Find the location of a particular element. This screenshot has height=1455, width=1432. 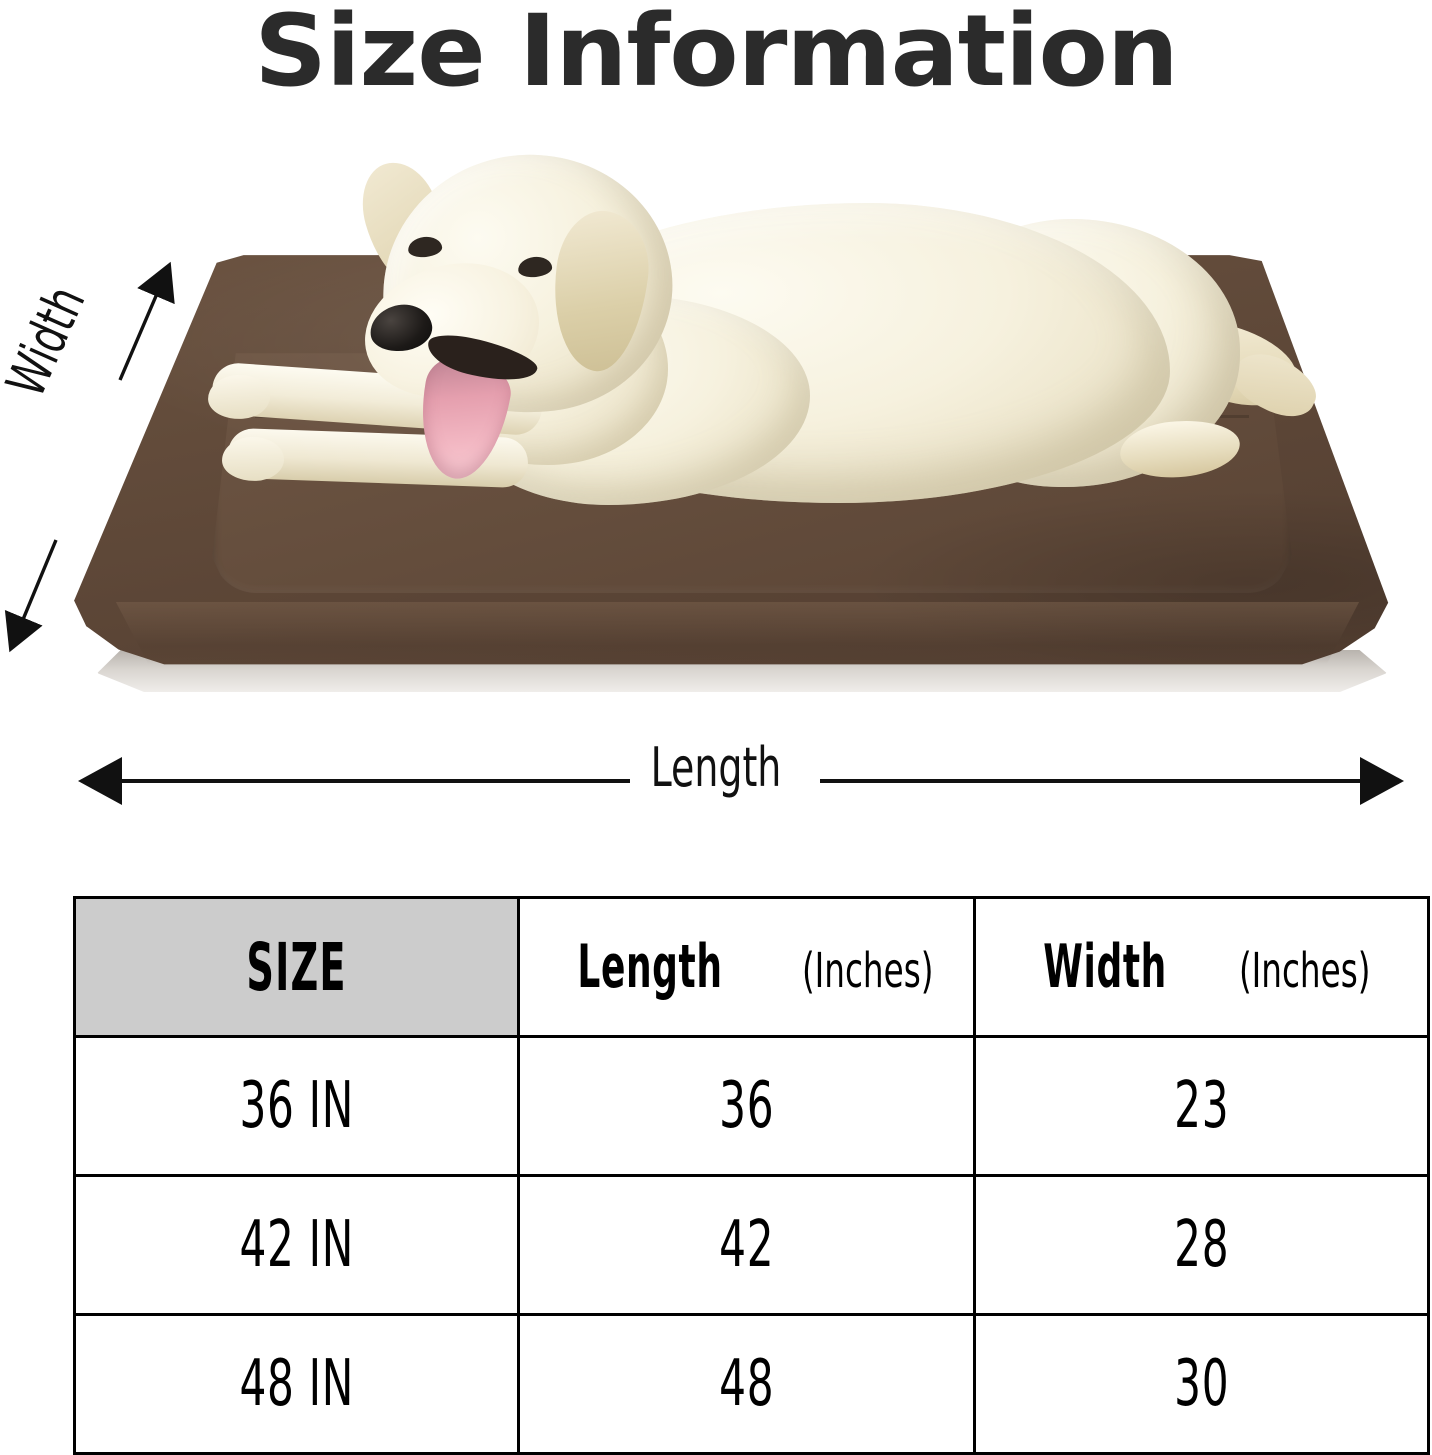

table-row: 48 IN 48 30 is located at coordinates (751, 1384).